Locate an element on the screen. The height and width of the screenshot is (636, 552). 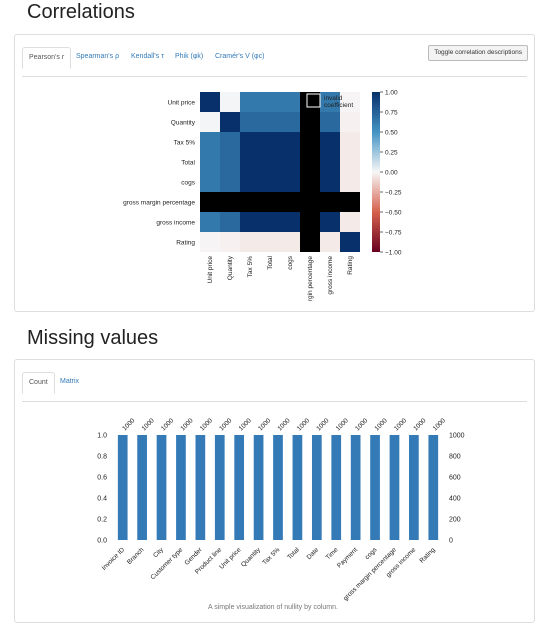
missing-values-title: Missing values is located at coordinates (93, 338).